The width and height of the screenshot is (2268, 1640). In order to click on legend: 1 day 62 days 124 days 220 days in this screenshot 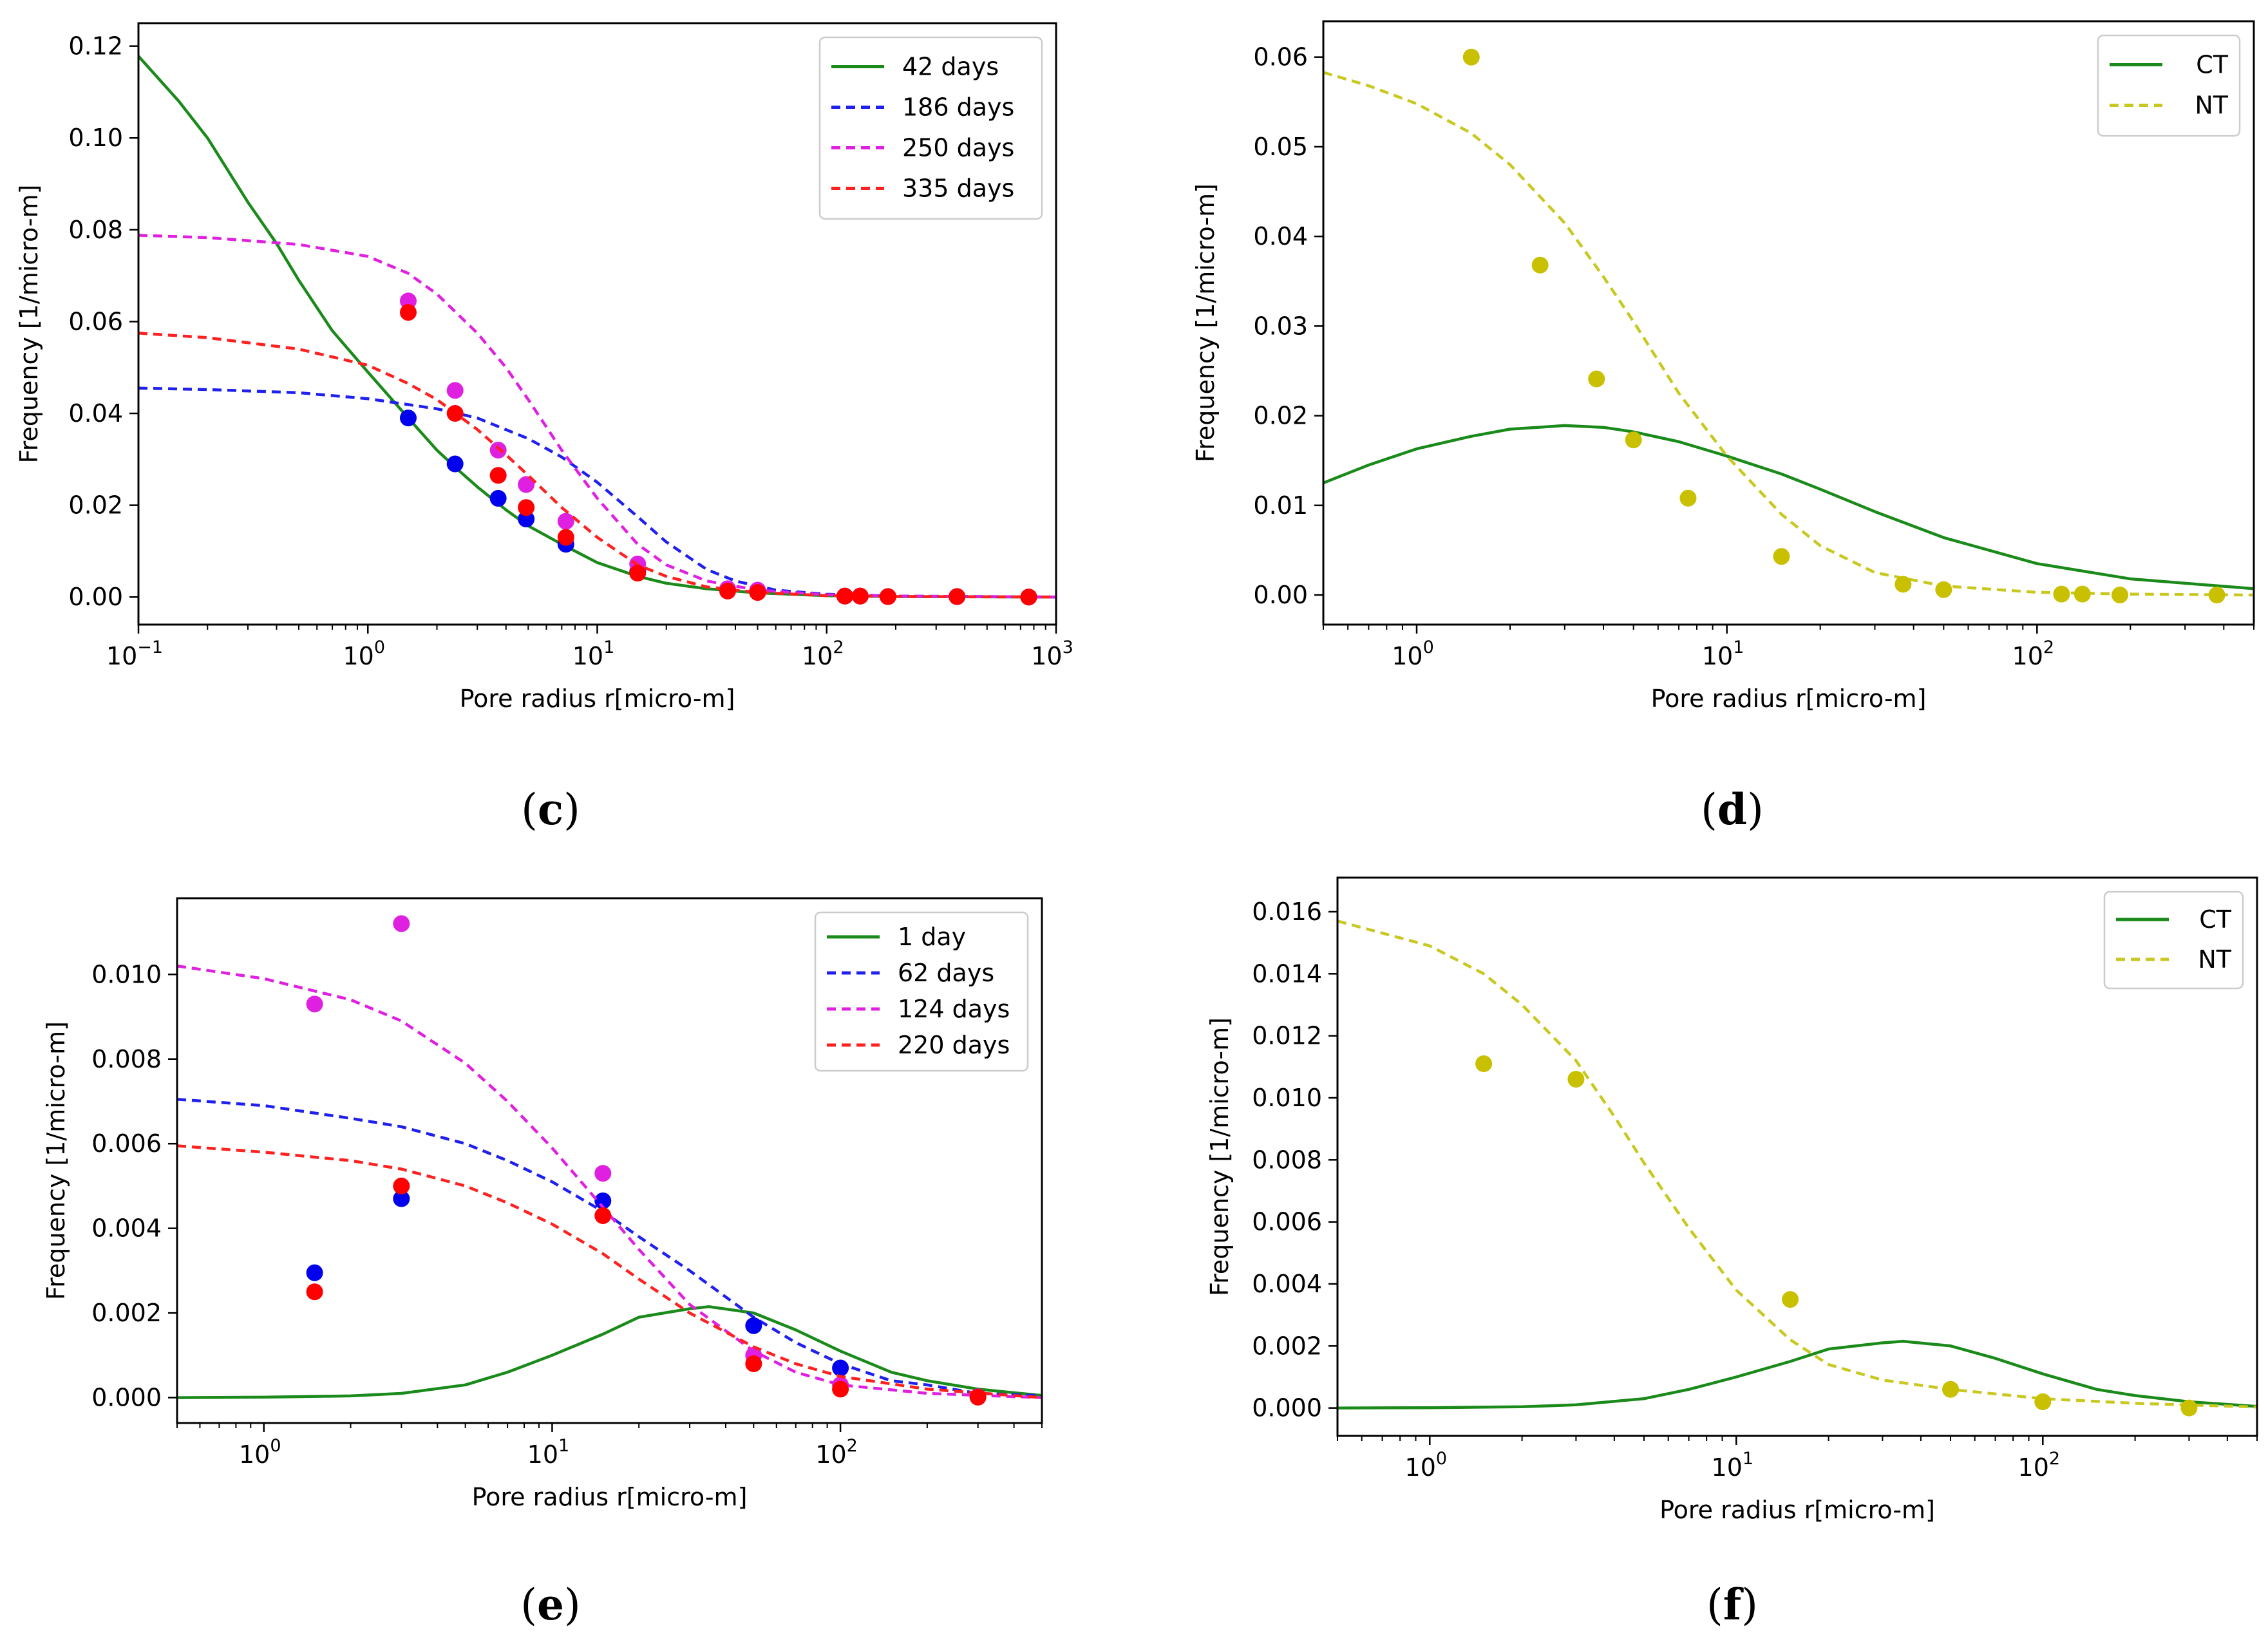, I will do `click(921, 991)`.